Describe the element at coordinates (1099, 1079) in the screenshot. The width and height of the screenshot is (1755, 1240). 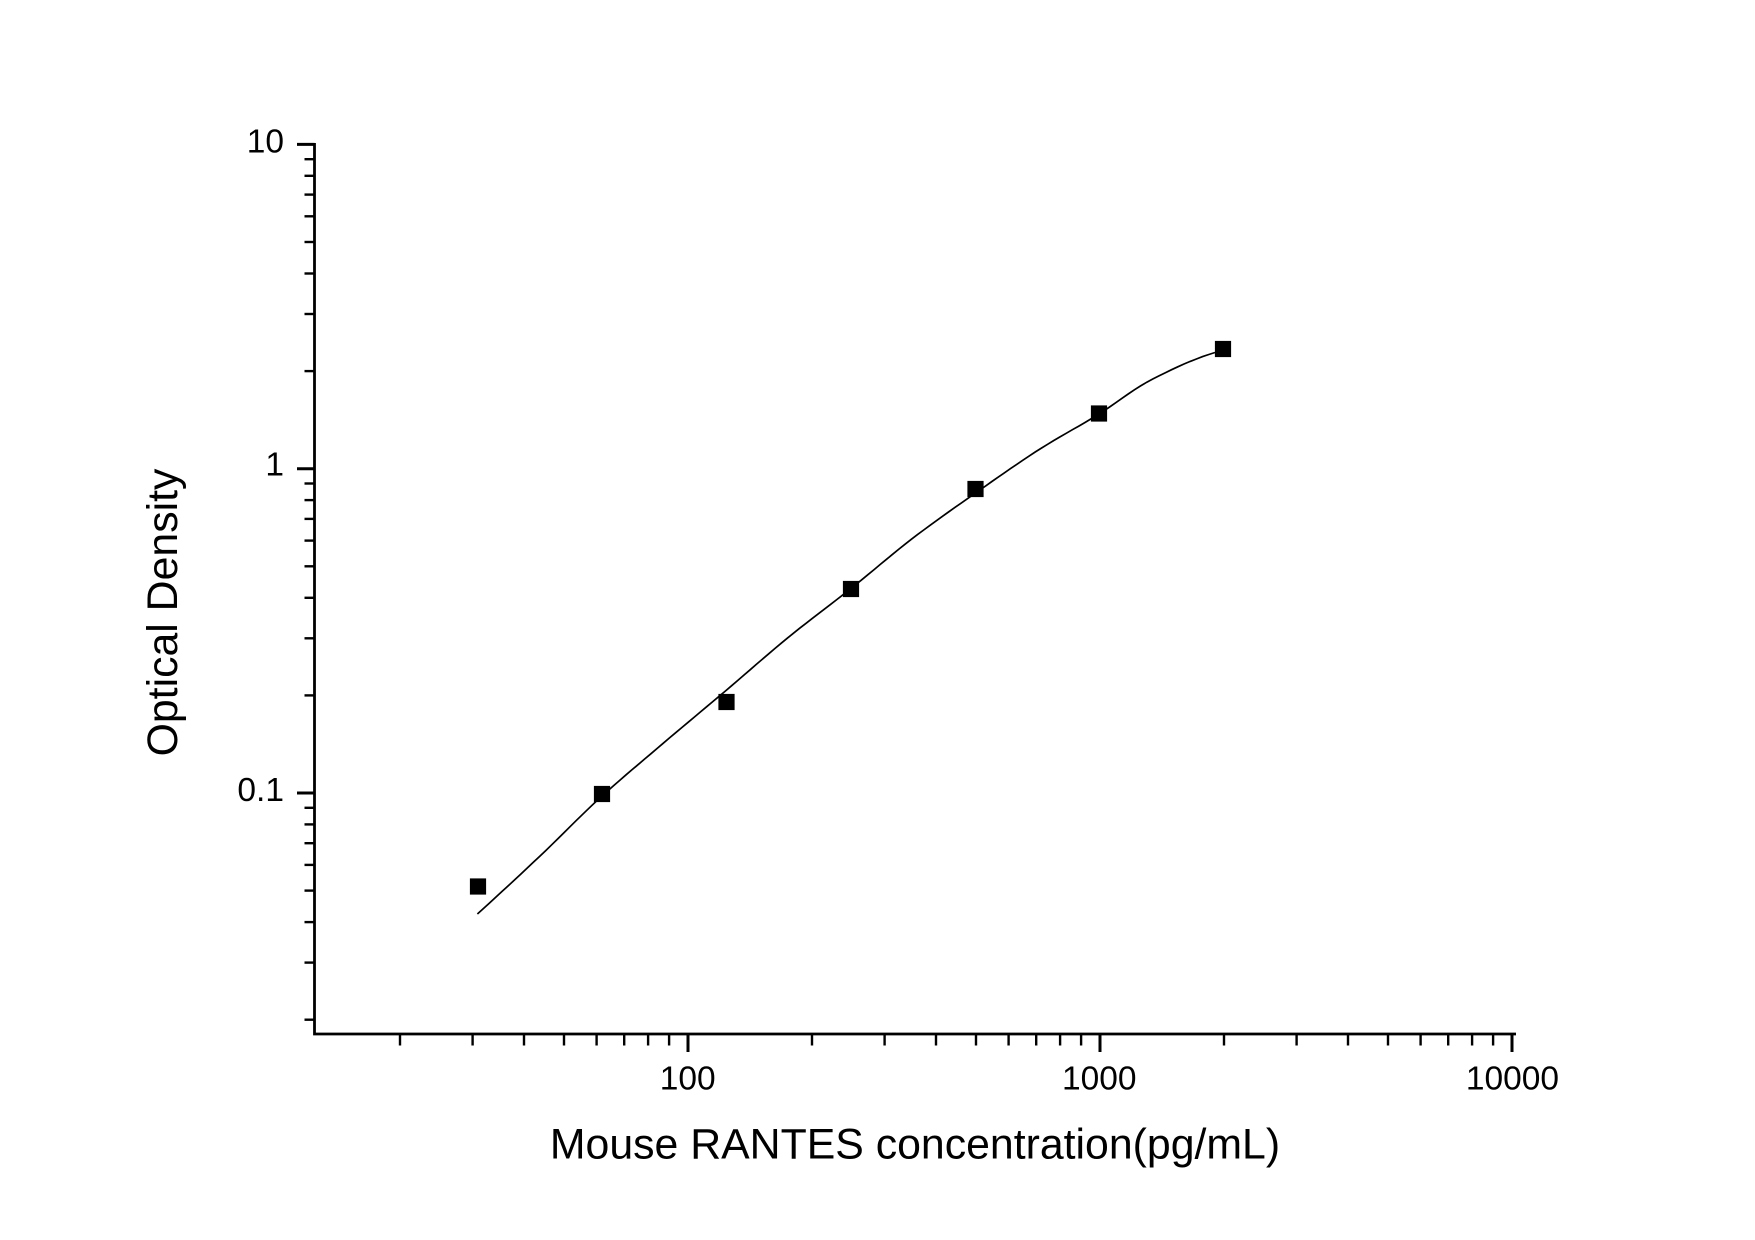
I see `svg-text: 1000` at that location.